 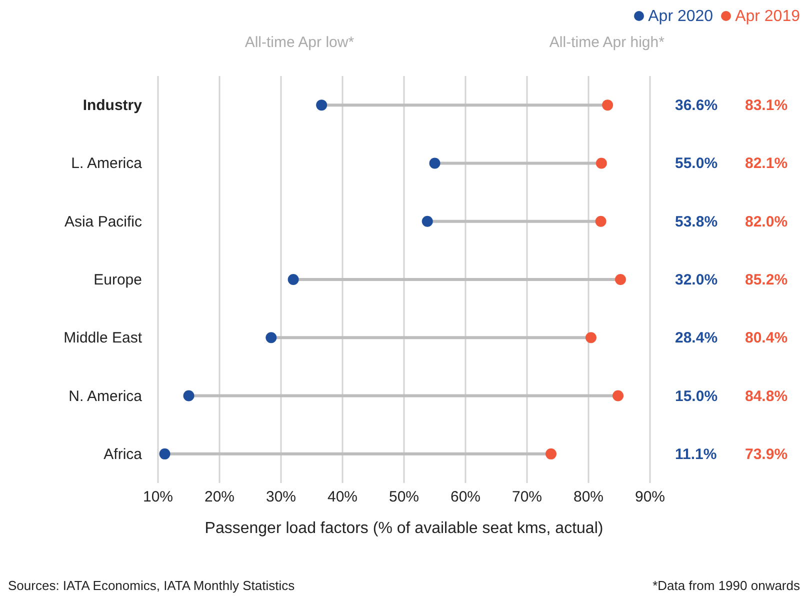 I want to click on x-tick-label: 40%, so click(x=342, y=497).